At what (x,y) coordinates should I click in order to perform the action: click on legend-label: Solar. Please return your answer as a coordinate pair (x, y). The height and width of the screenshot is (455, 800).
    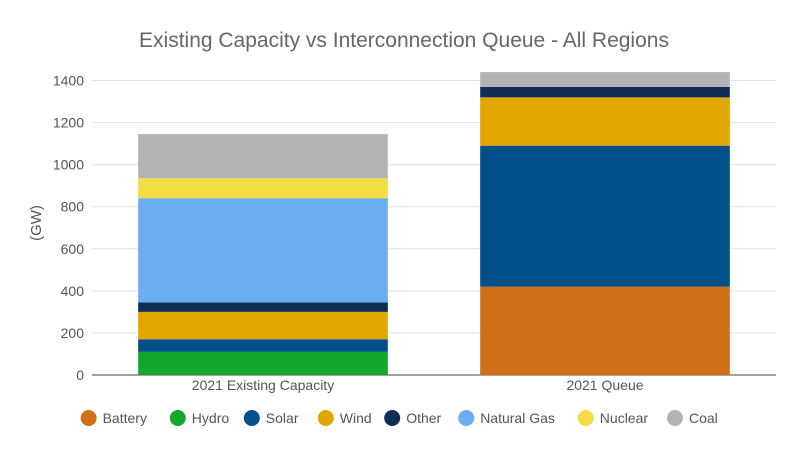
    Looking at the image, I should click on (282, 418).